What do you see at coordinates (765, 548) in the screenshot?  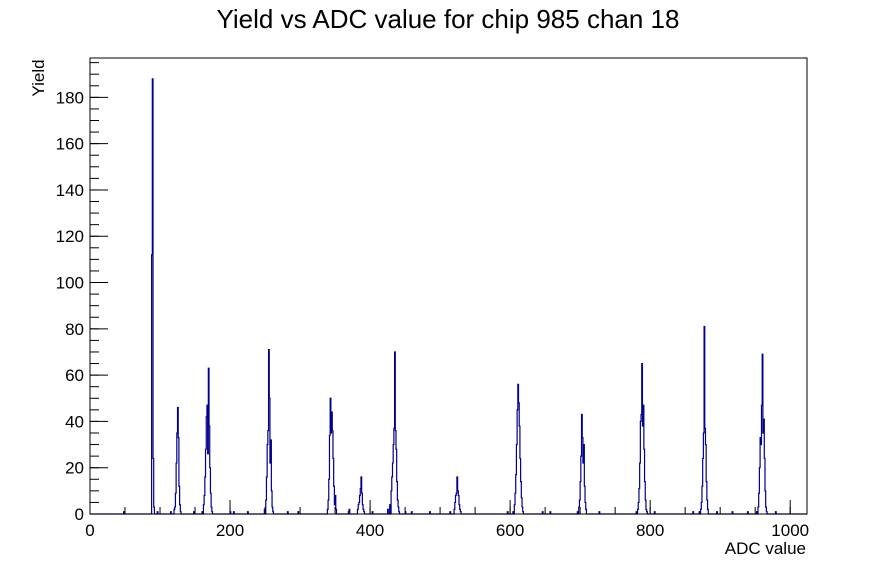 I see `x-axis-label: ADC value` at bounding box center [765, 548].